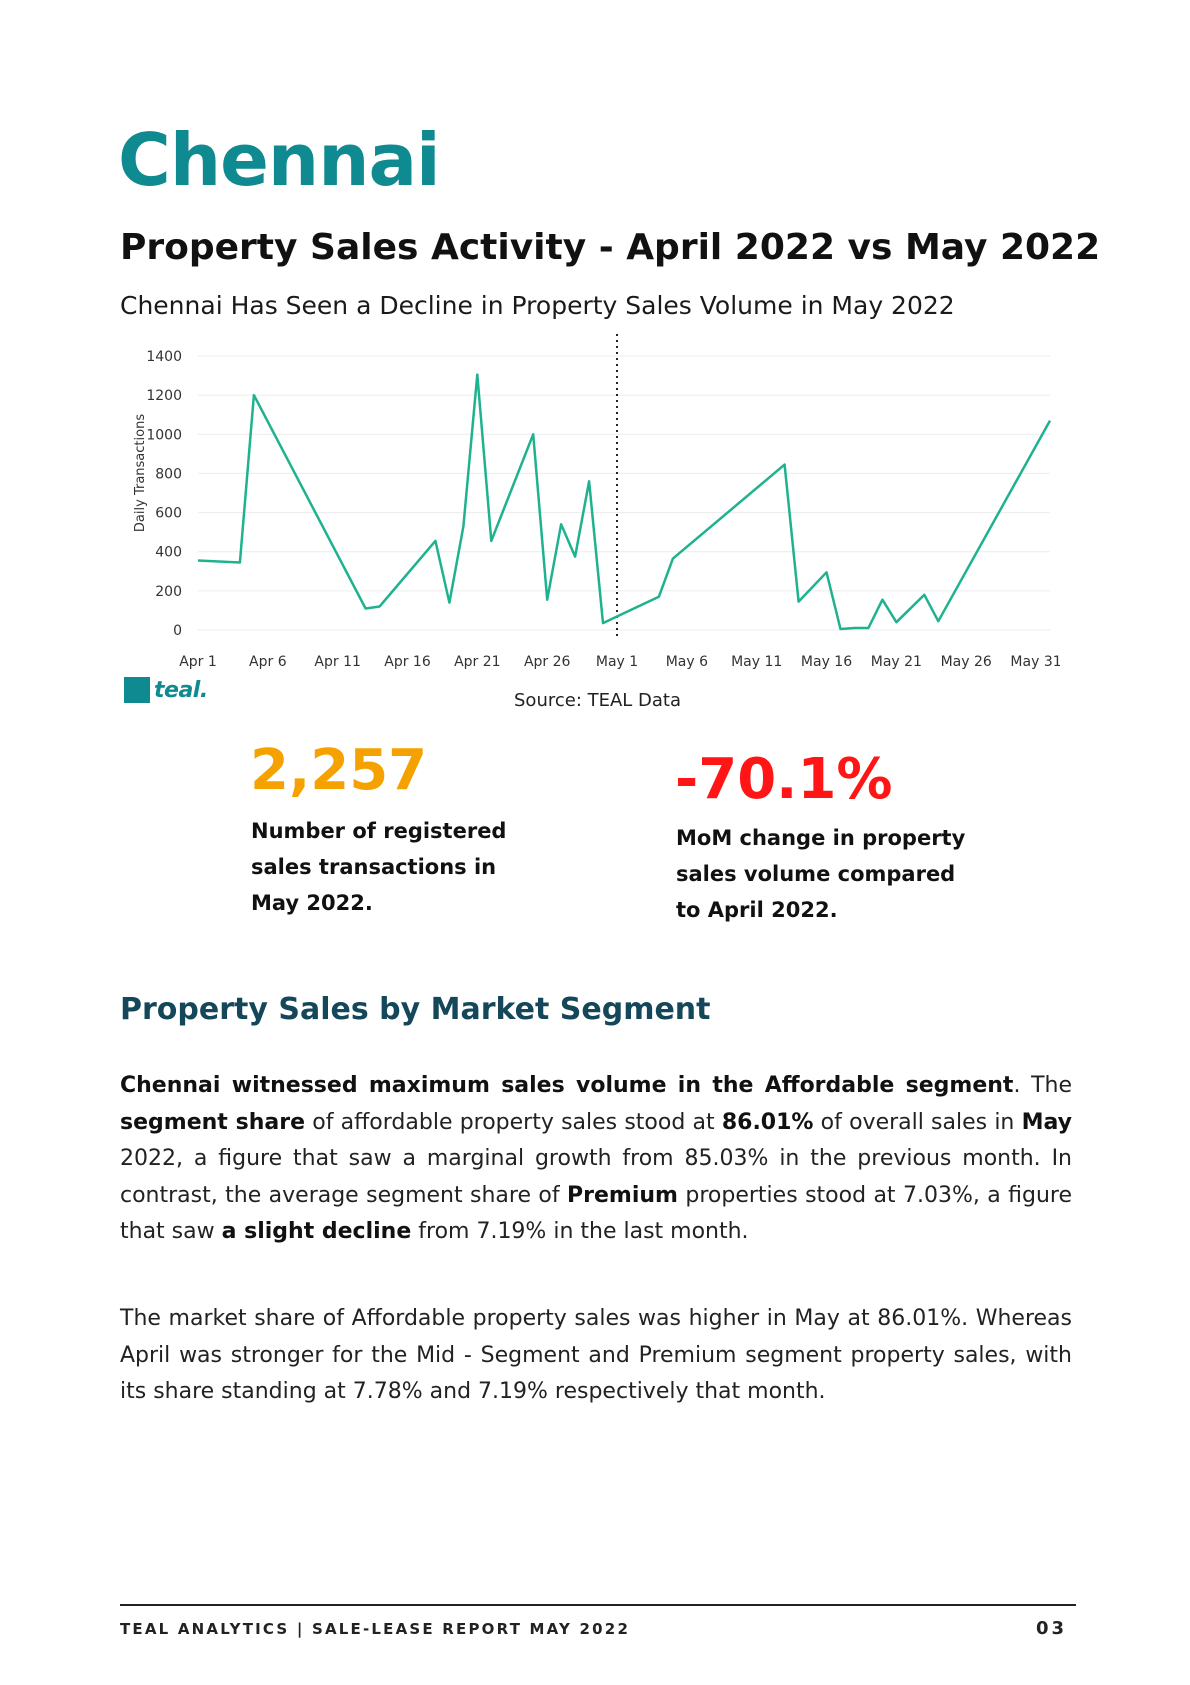 The width and height of the screenshot is (1190, 1685). Describe the element at coordinates (168, 474) in the screenshot. I see `y-tick-label: 800` at that location.